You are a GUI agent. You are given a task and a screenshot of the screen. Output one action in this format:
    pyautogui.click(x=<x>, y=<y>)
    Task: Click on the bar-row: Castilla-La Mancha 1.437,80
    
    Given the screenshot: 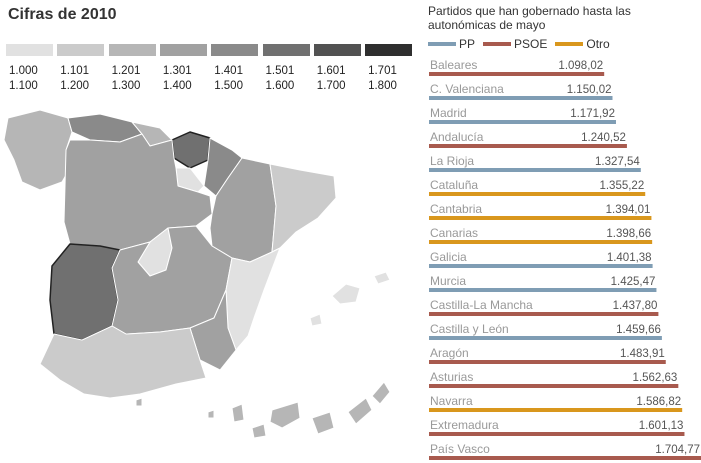 What is the action you would take?
    pyautogui.click(x=544, y=307)
    